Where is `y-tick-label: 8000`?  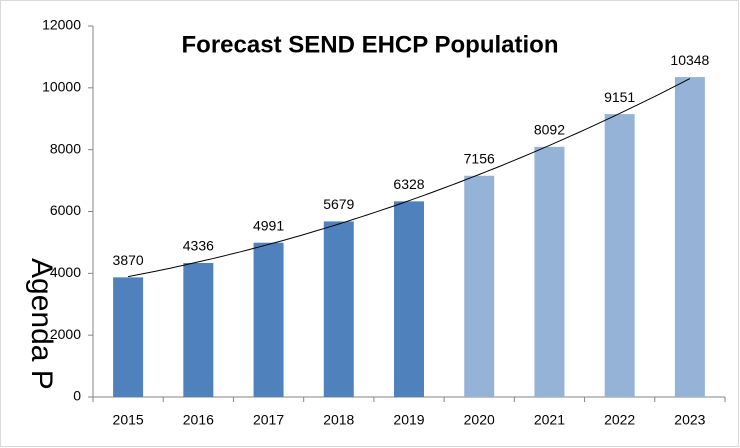 y-tick-label: 8000 is located at coordinates (65, 148).